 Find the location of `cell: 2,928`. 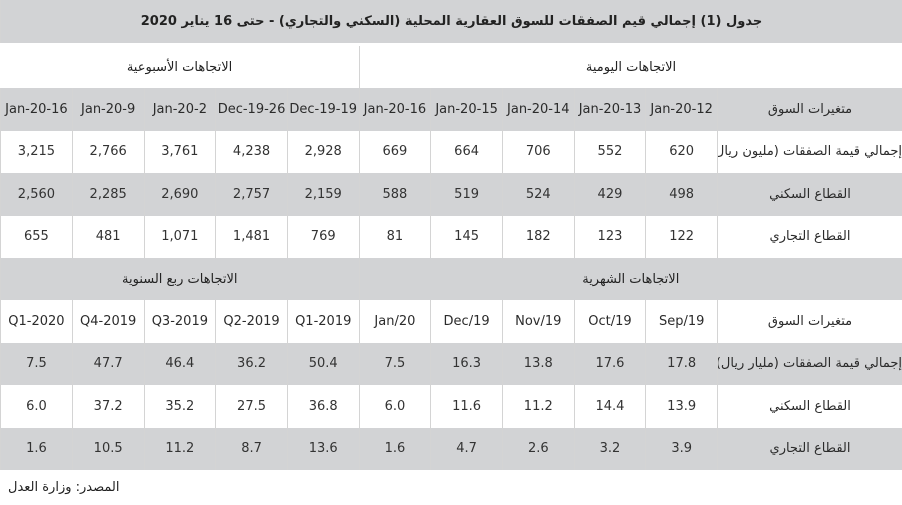

cell: 2,928 is located at coordinates (323, 151).